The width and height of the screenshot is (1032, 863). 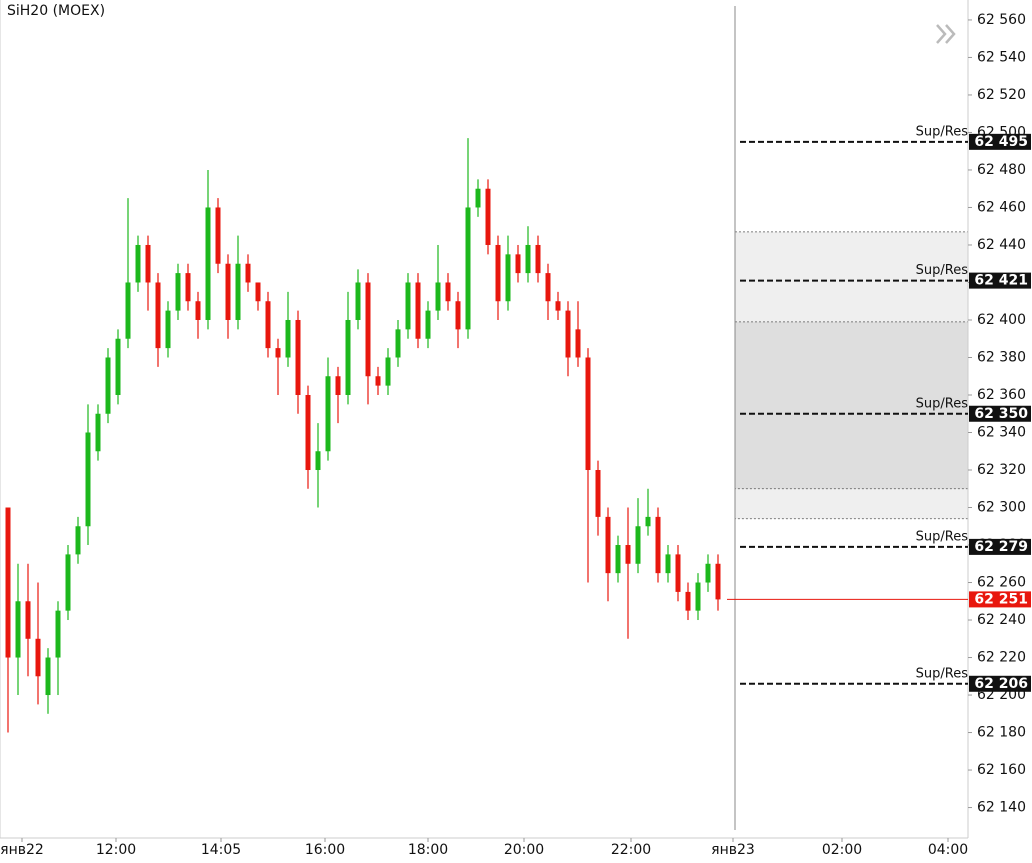 I want to click on y-tick-label: 62 140, so click(x=1001, y=808).